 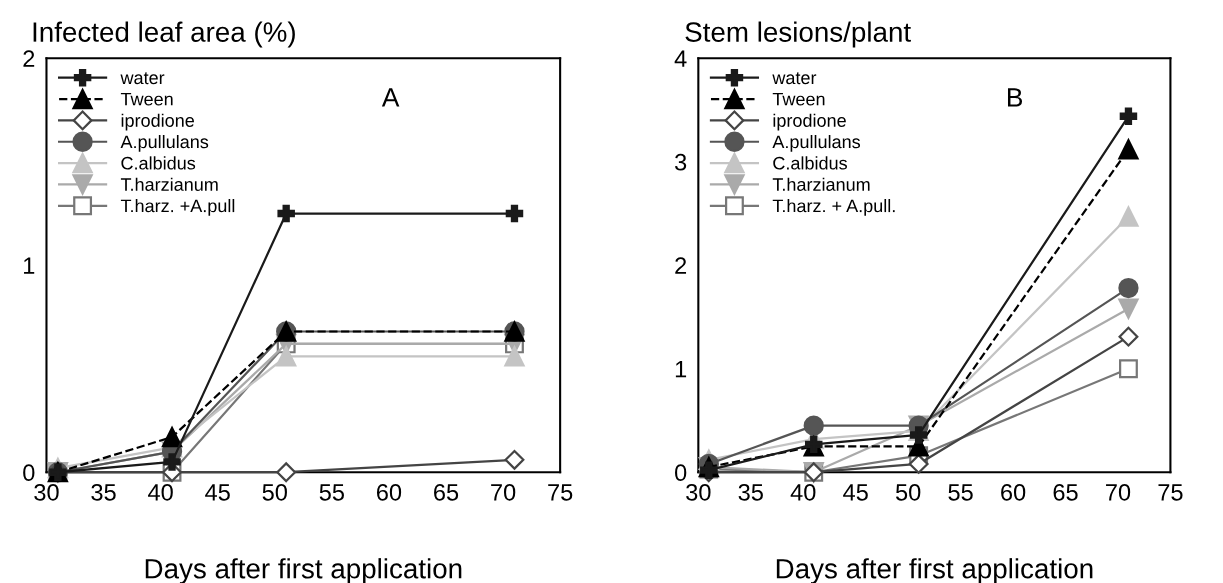 What do you see at coordinates (833, 207) in the screenshot?
I see `legend-label: T.harz. + A.pull.` at bounding box center [833, 207].